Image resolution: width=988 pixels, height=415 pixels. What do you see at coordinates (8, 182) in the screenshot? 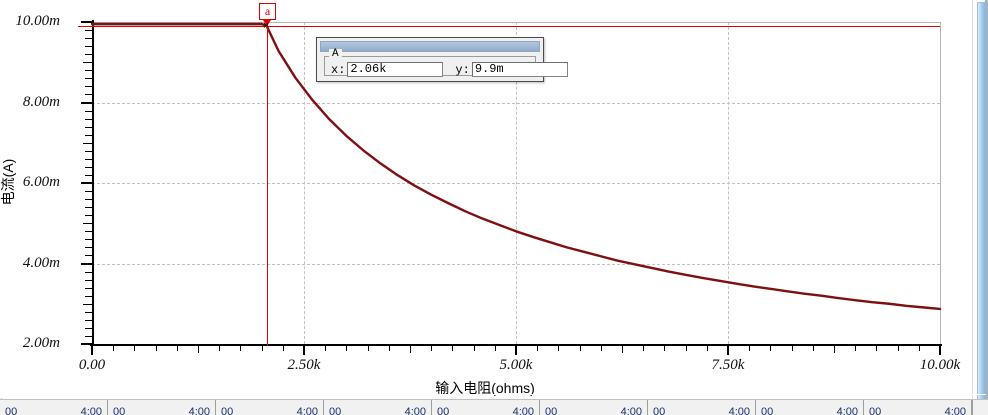
I see `y-axis-title: 电流(A)` at bounding box center [8, 182].